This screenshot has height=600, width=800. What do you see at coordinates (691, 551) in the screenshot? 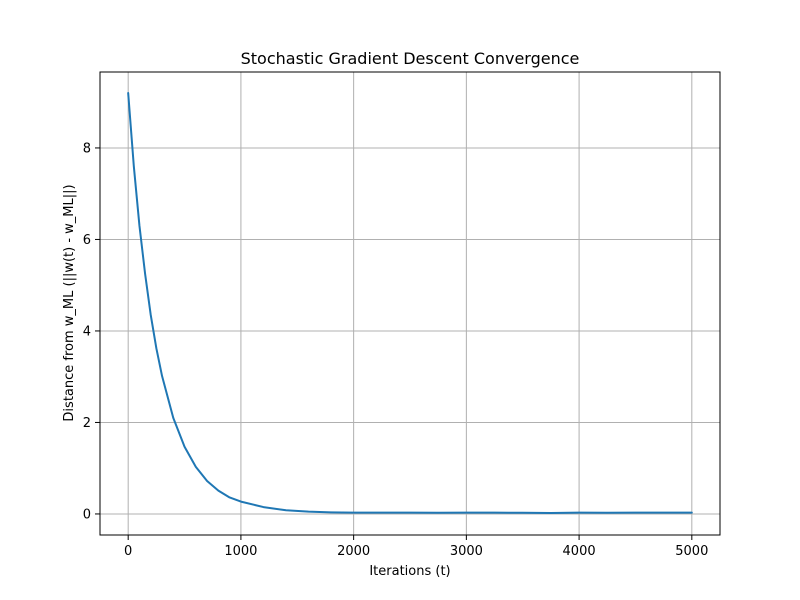
I see `x-tick-label: 5000` at bounding box center [691, 551].